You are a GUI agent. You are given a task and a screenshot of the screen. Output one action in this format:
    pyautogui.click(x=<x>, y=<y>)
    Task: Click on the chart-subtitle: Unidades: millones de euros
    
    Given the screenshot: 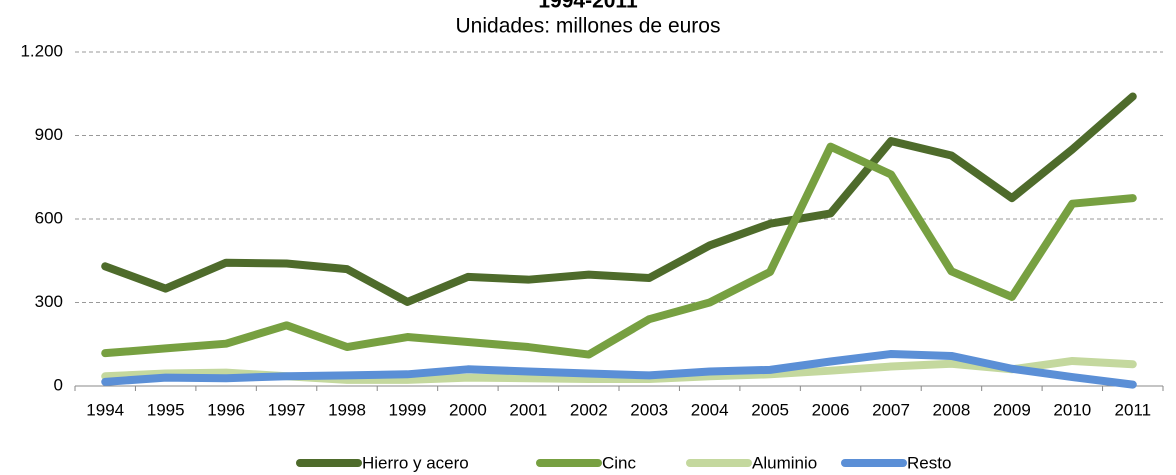 What is the action you would take?
    pyautogui.click(x=588, y=26)
    